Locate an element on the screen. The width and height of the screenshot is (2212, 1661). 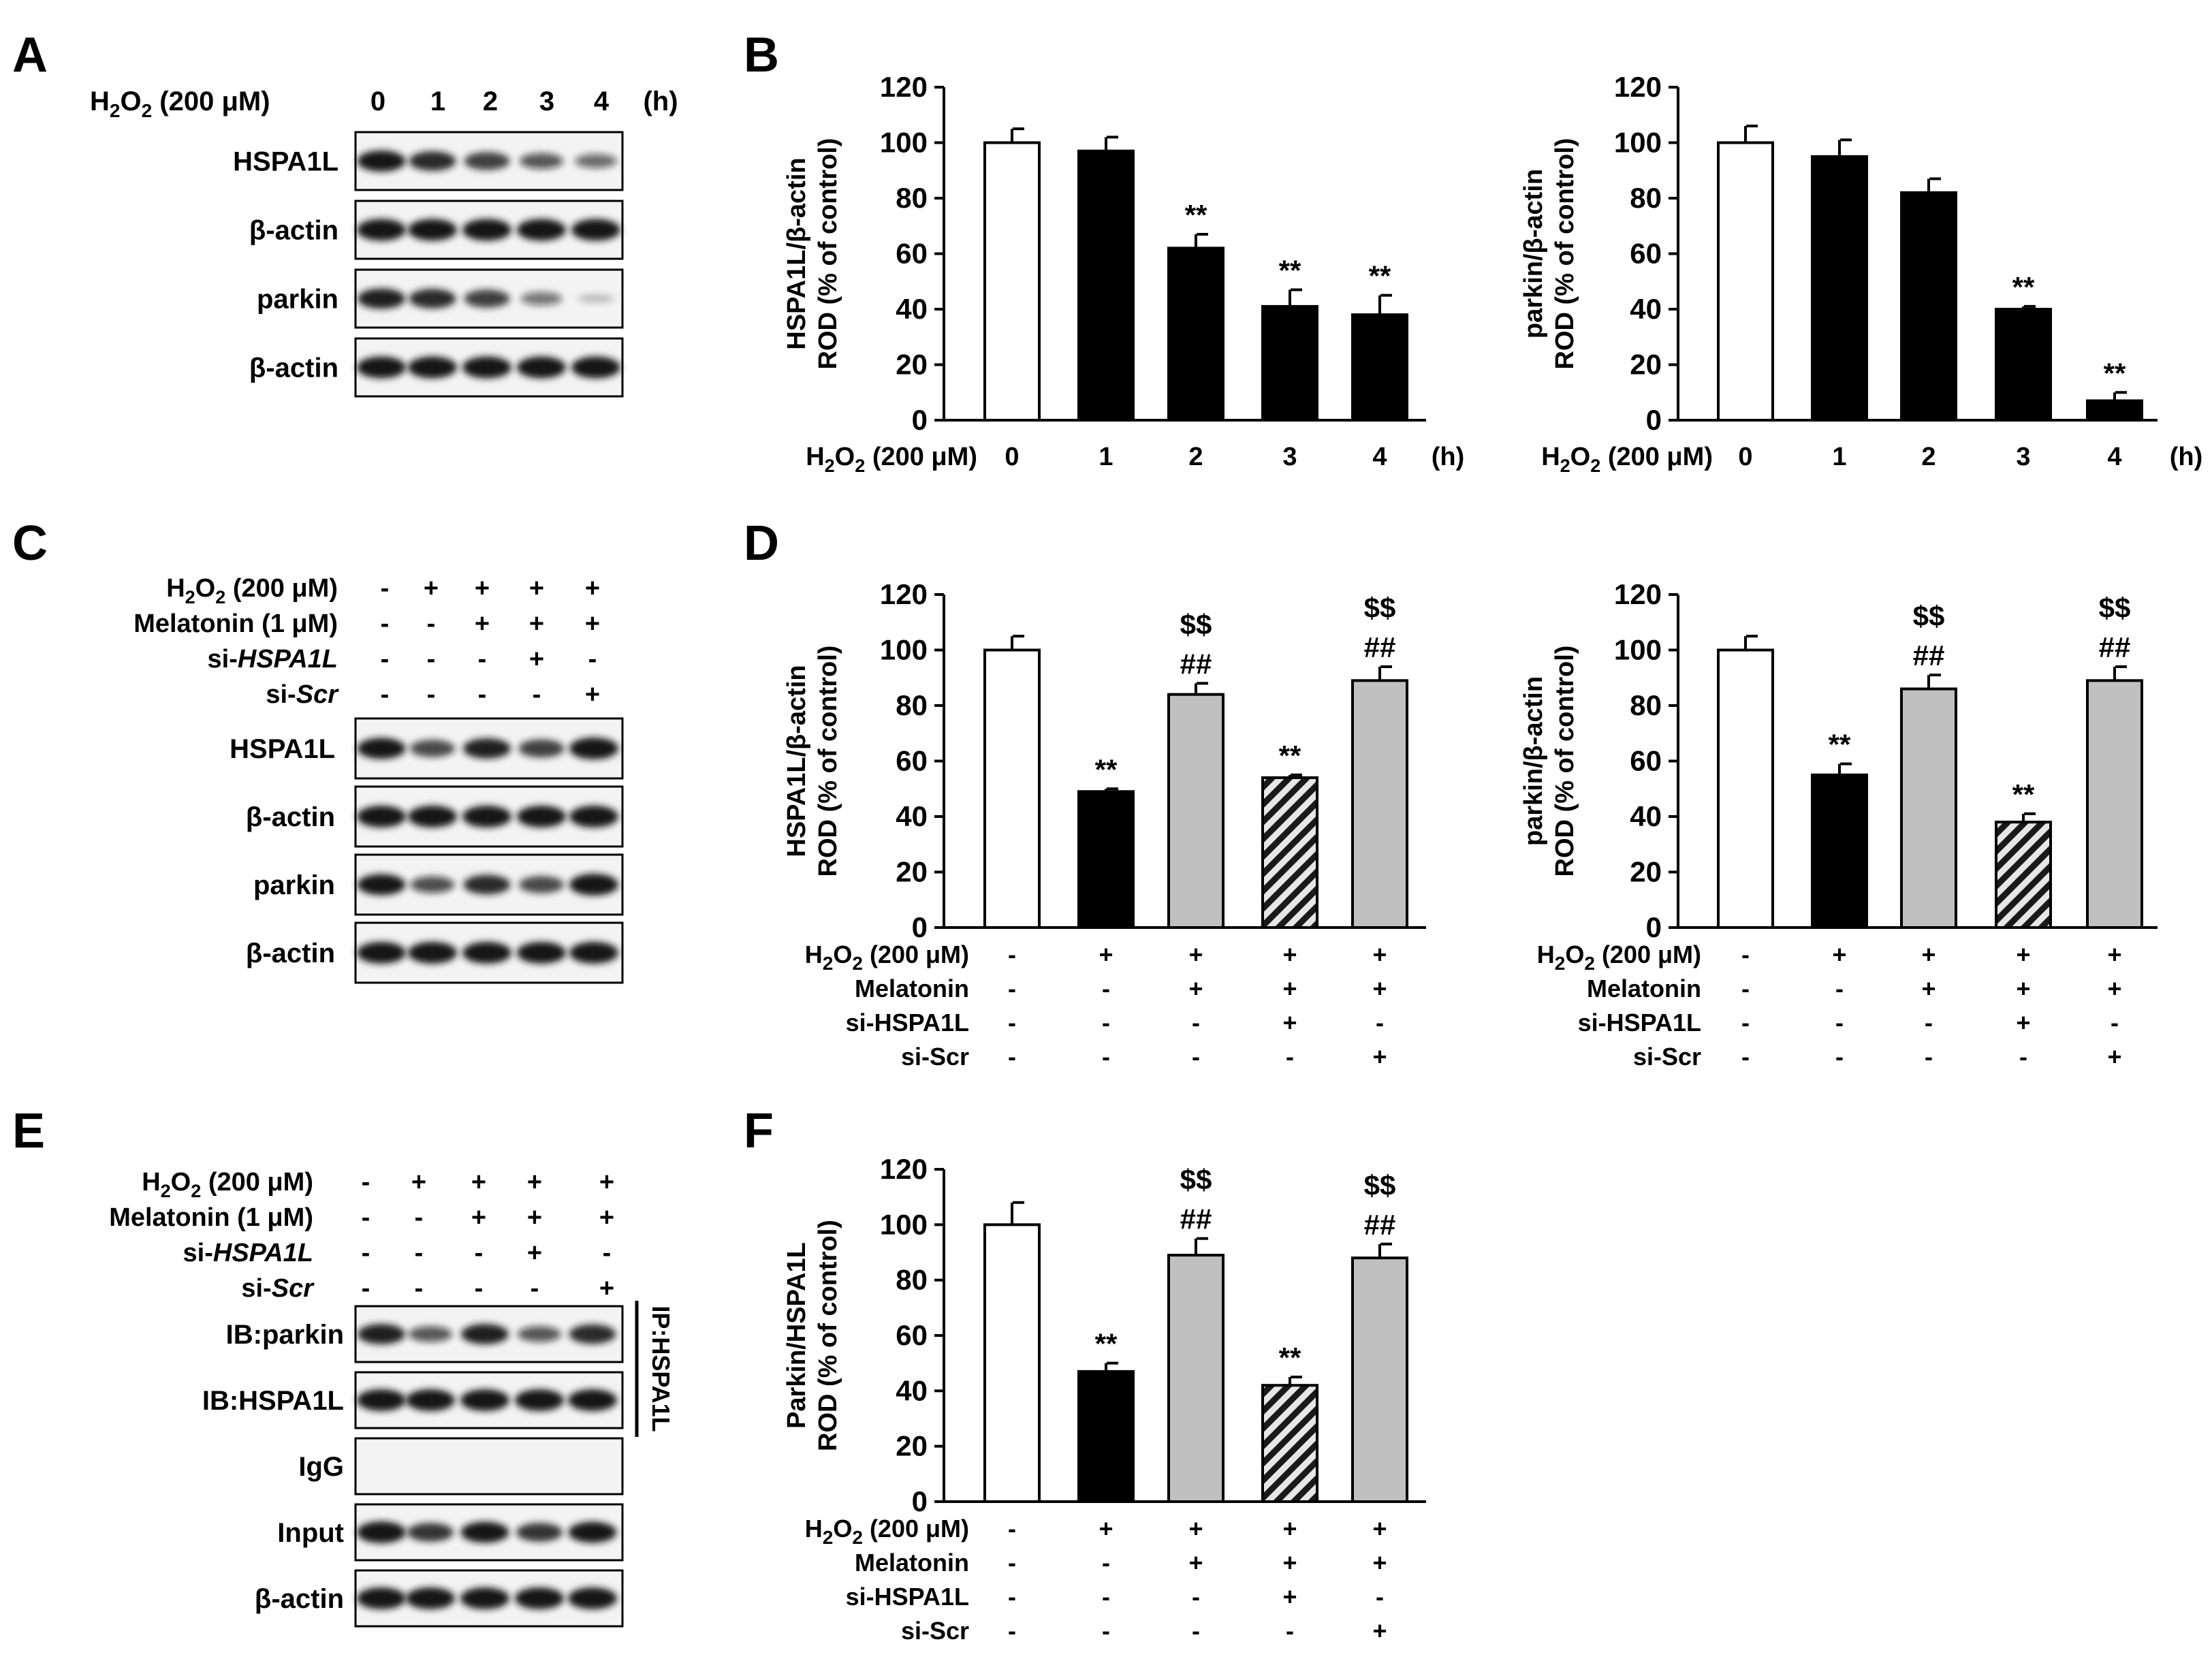
blot-label-1: IB:HSPA1L is located at coordinates (273, 1401).